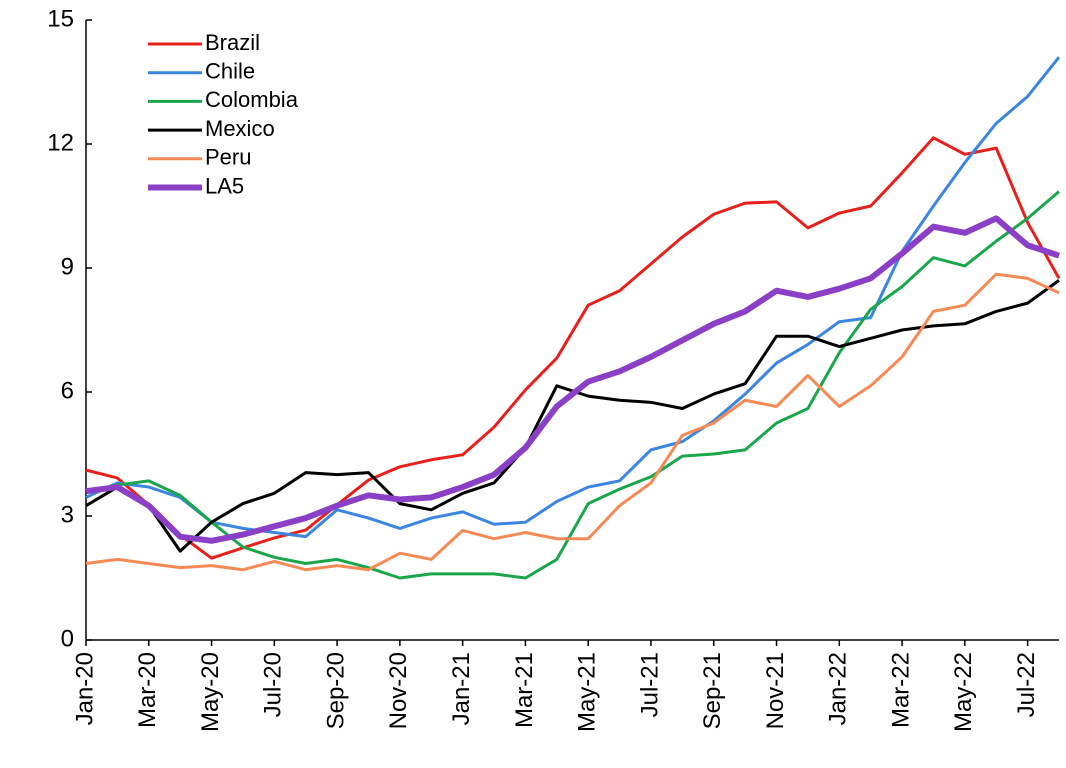  I want to click on x-tick-label: Jul-20, so click(273, 684).